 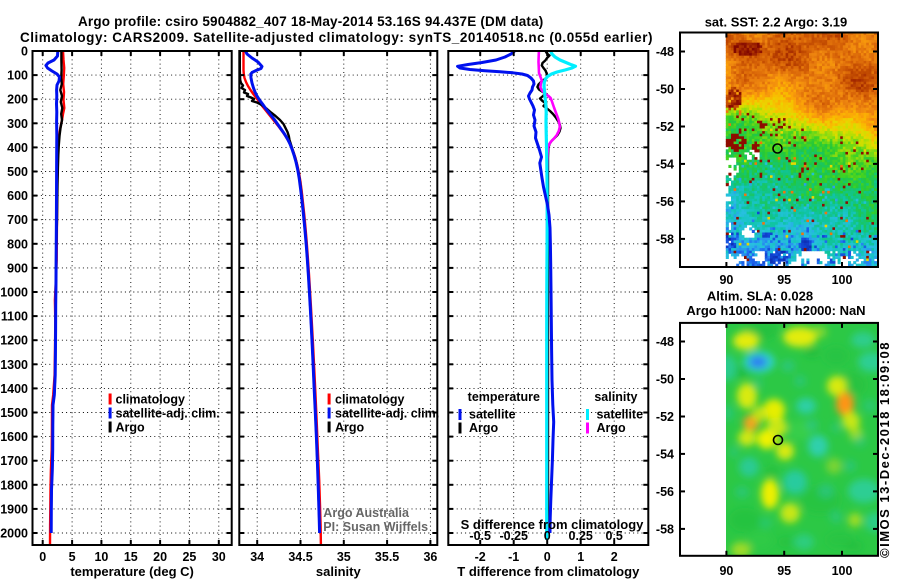 I want to click on svg-text: 5, so click(x=72, y=557).